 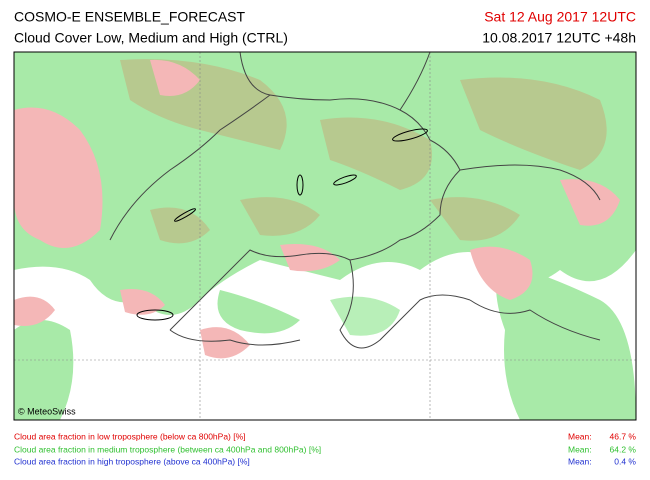 What do you see at coordinates (560, 17) in the screenshot?
I see `valid-time: Sat 12 Aug 2017 12UTC` at bounding box center [560, 17].